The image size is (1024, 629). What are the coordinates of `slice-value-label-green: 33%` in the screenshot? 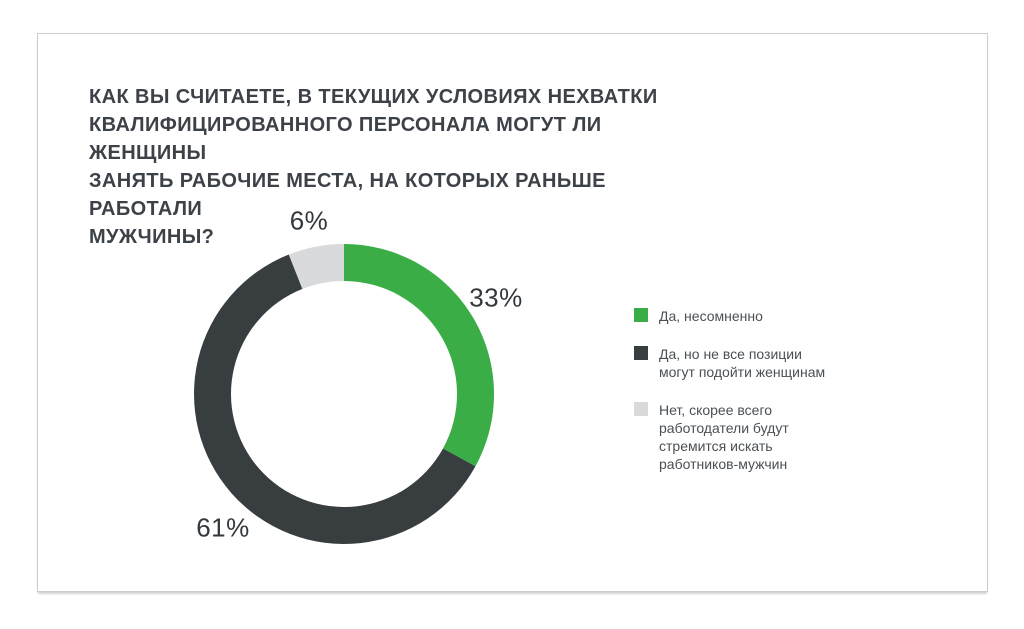 It's located at (496, 297).